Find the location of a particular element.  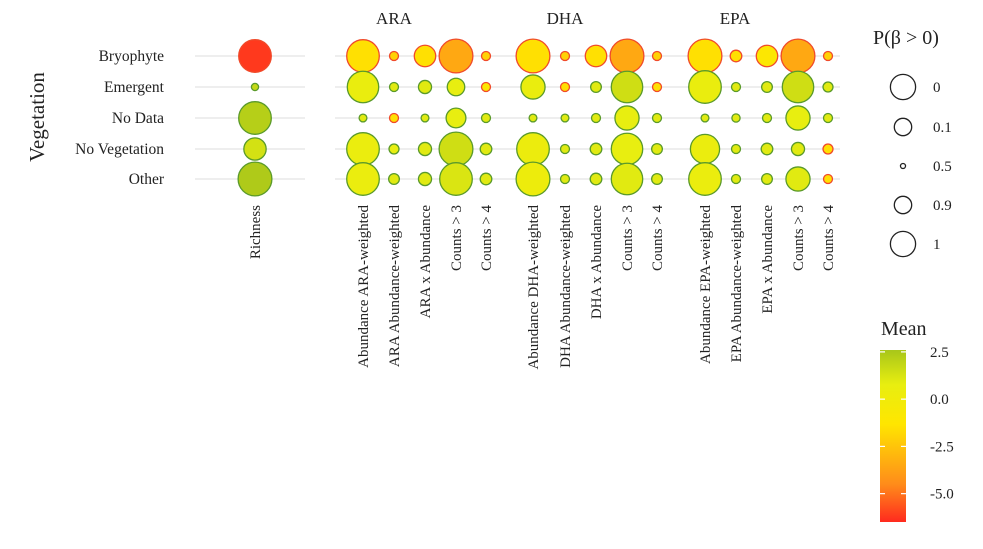

row-gridlines is located at coordinates (517, 117).